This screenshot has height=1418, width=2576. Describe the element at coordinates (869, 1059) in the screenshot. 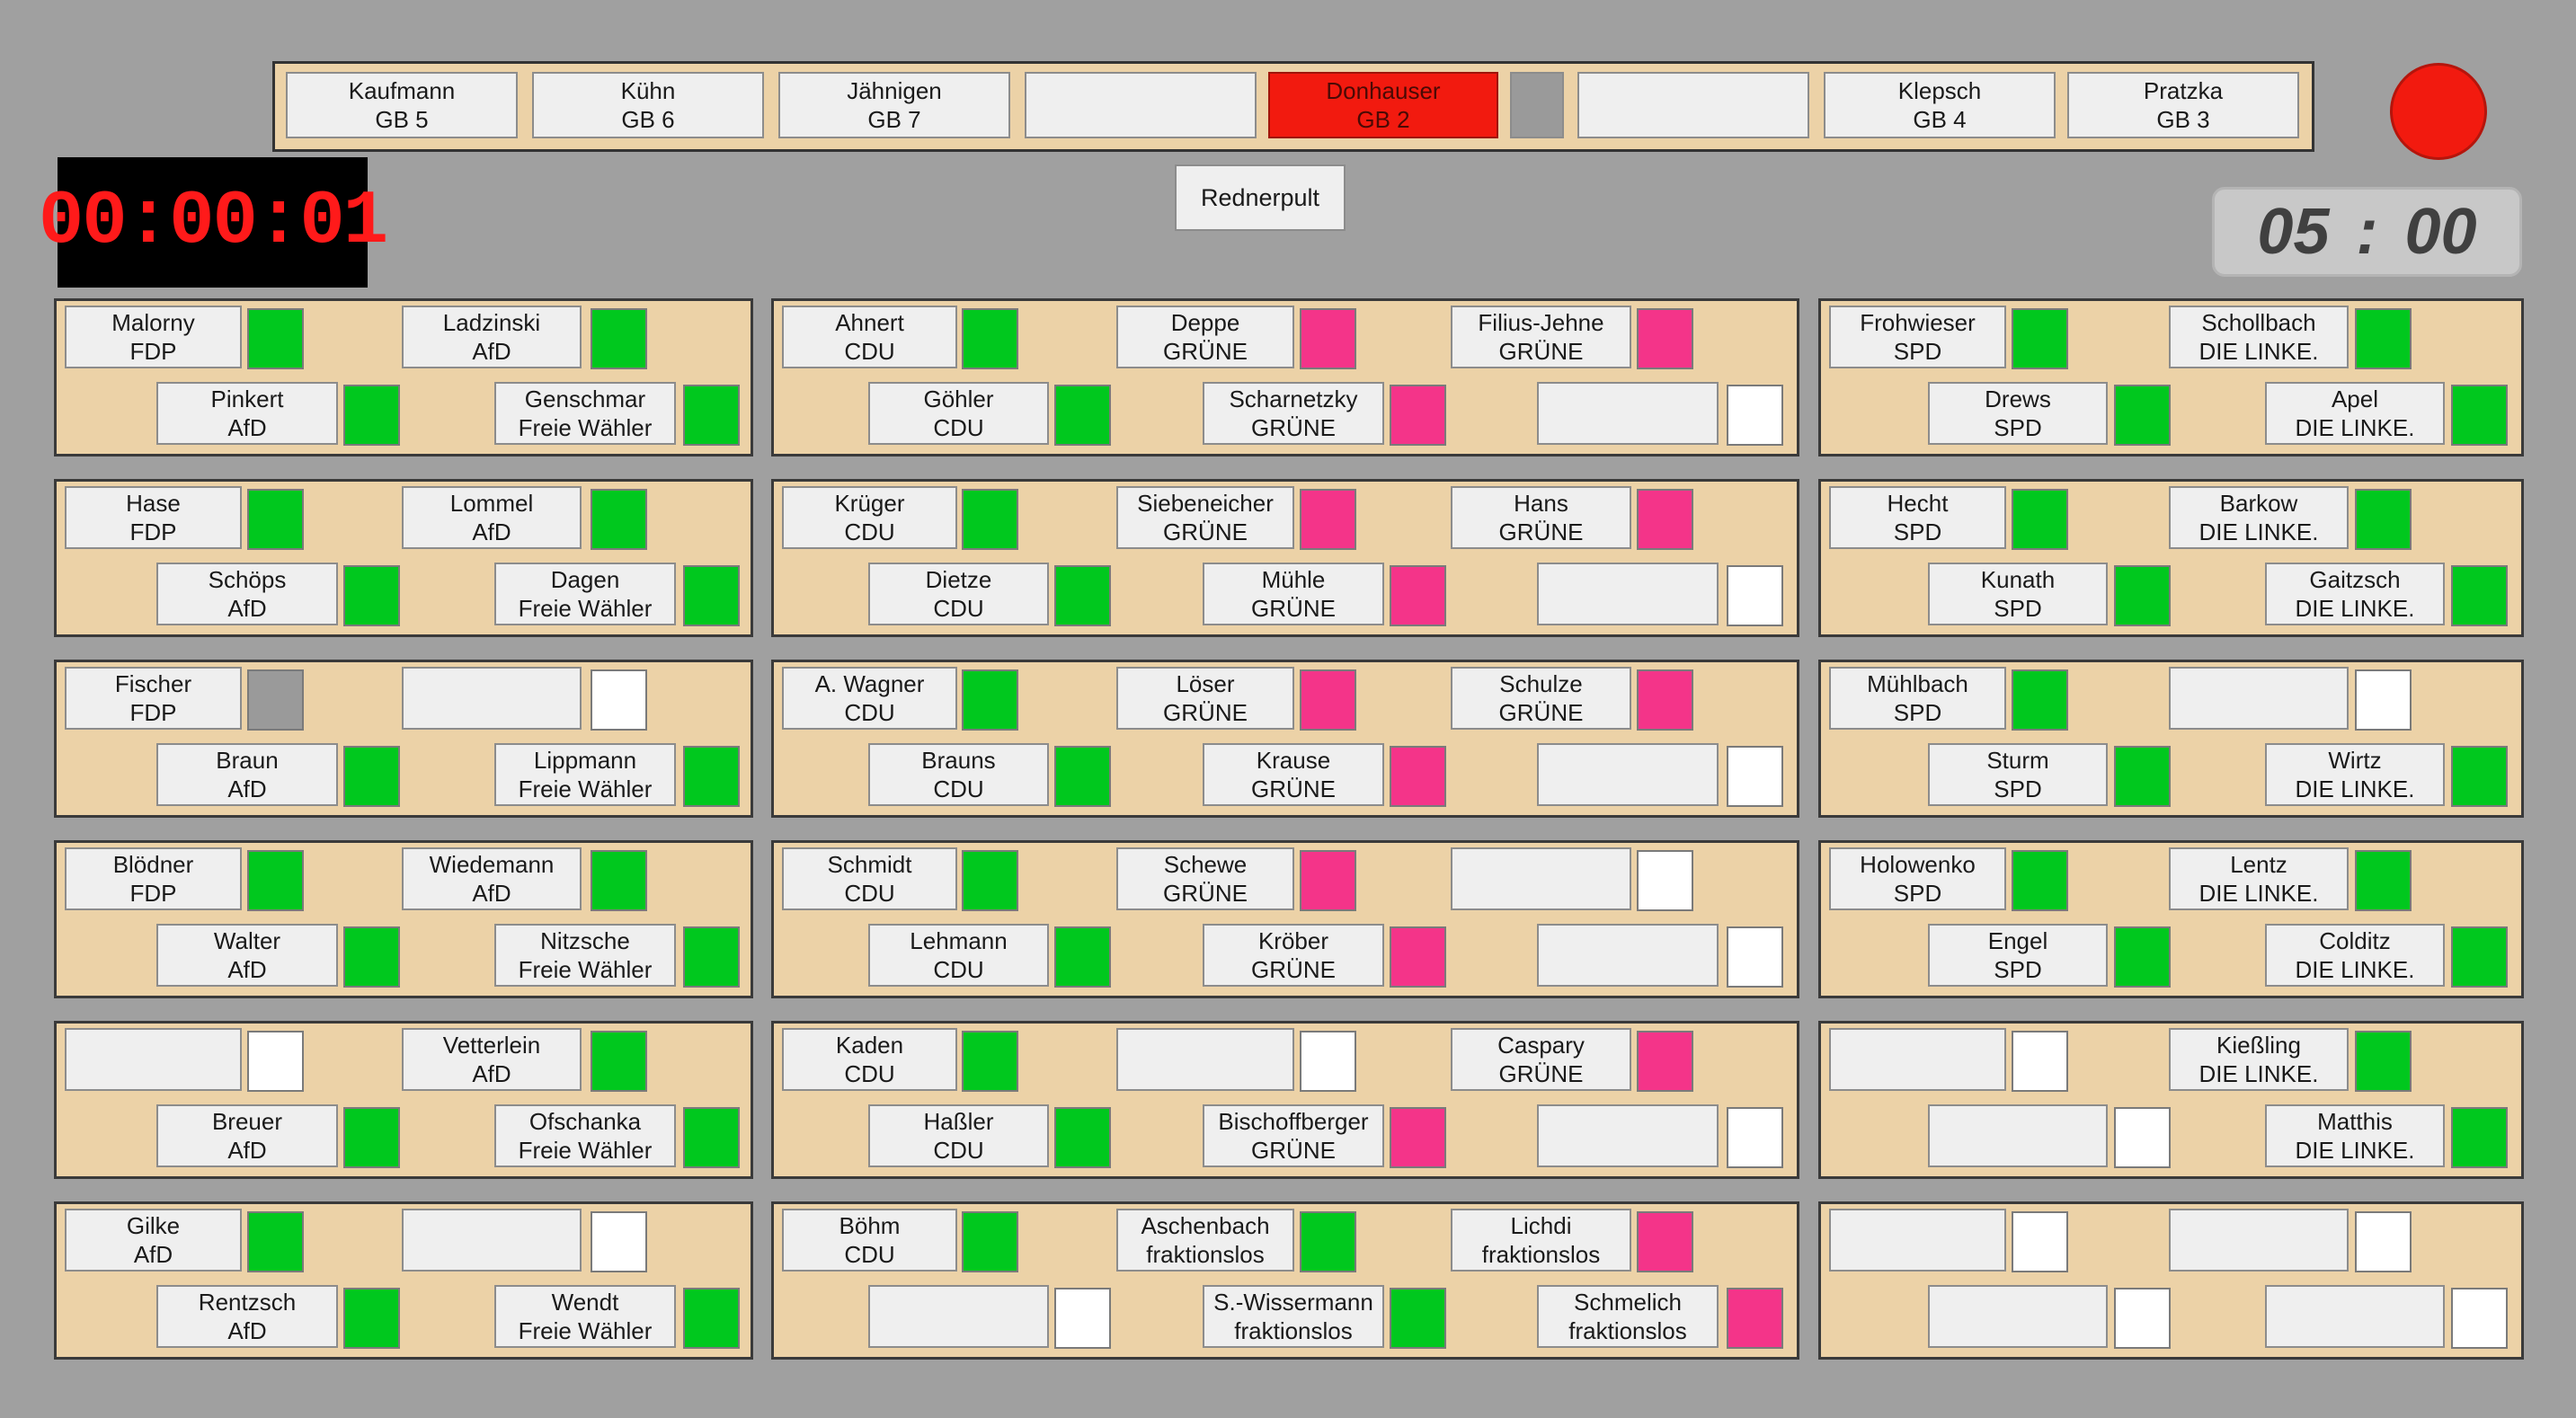

I see `seat-button: Kaden CDU` at that location.